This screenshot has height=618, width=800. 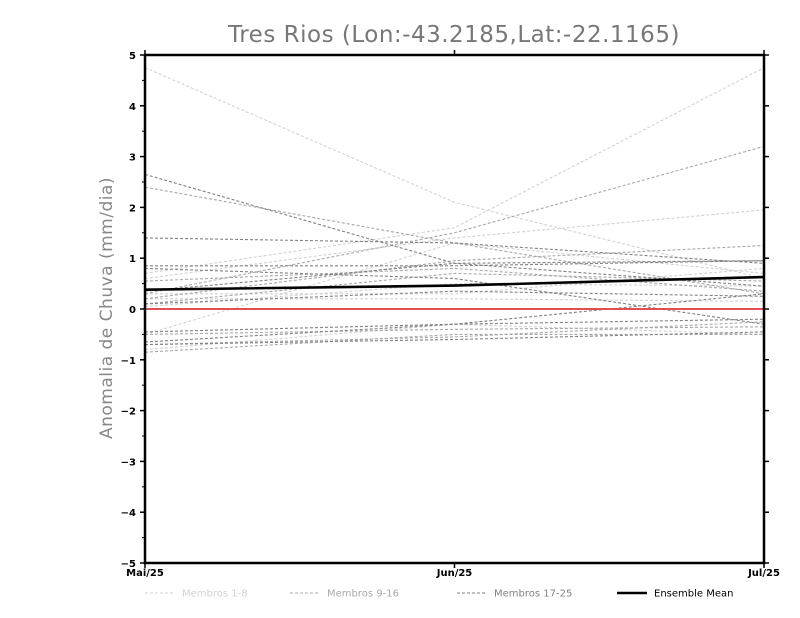 What do you see at coordinates (132, 107) in the screenshot?
I see `y-tick-label: 4` at bounding box center [132, 107].